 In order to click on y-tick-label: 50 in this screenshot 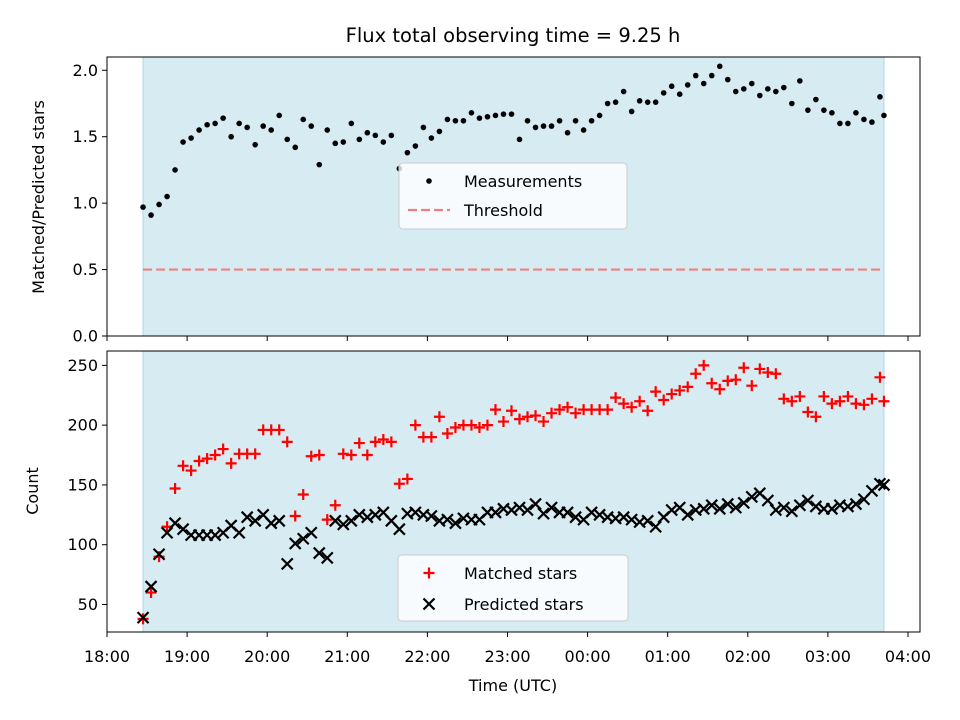, I will do `click(88, 604)`.